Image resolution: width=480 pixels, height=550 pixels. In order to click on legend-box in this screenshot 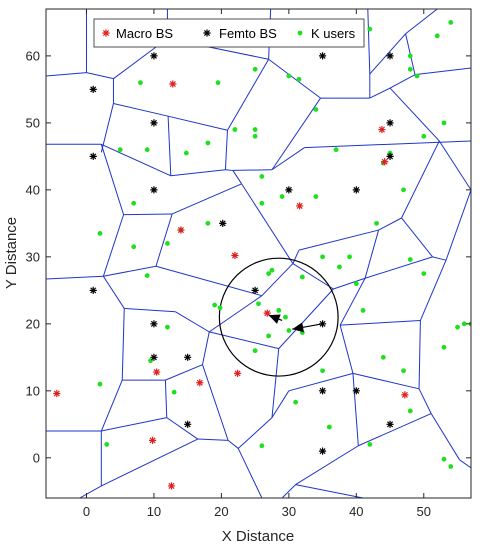, I will do `click(229, 33)`.